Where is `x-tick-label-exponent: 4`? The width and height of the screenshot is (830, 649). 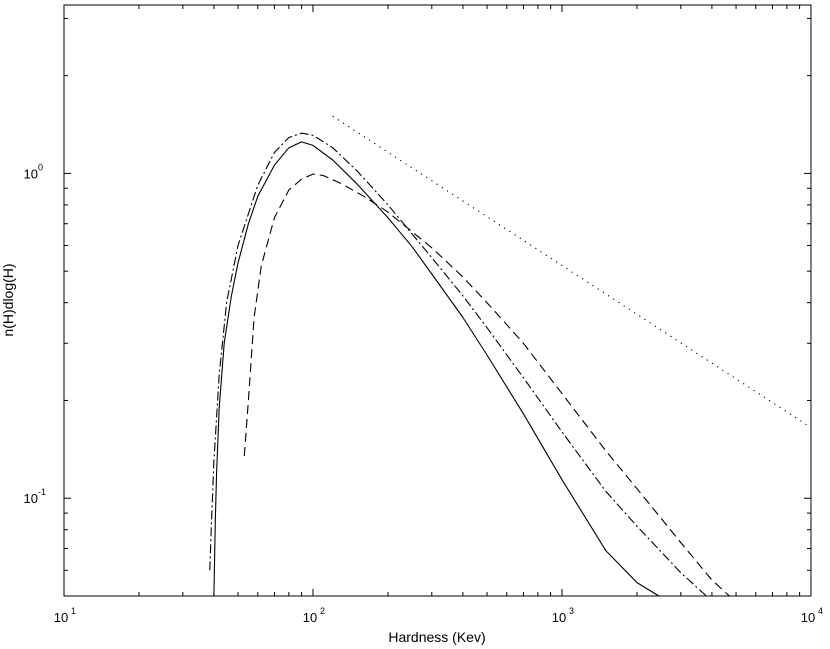 x-tick-label-exponent: 4 is located at coordinates (820, 611).